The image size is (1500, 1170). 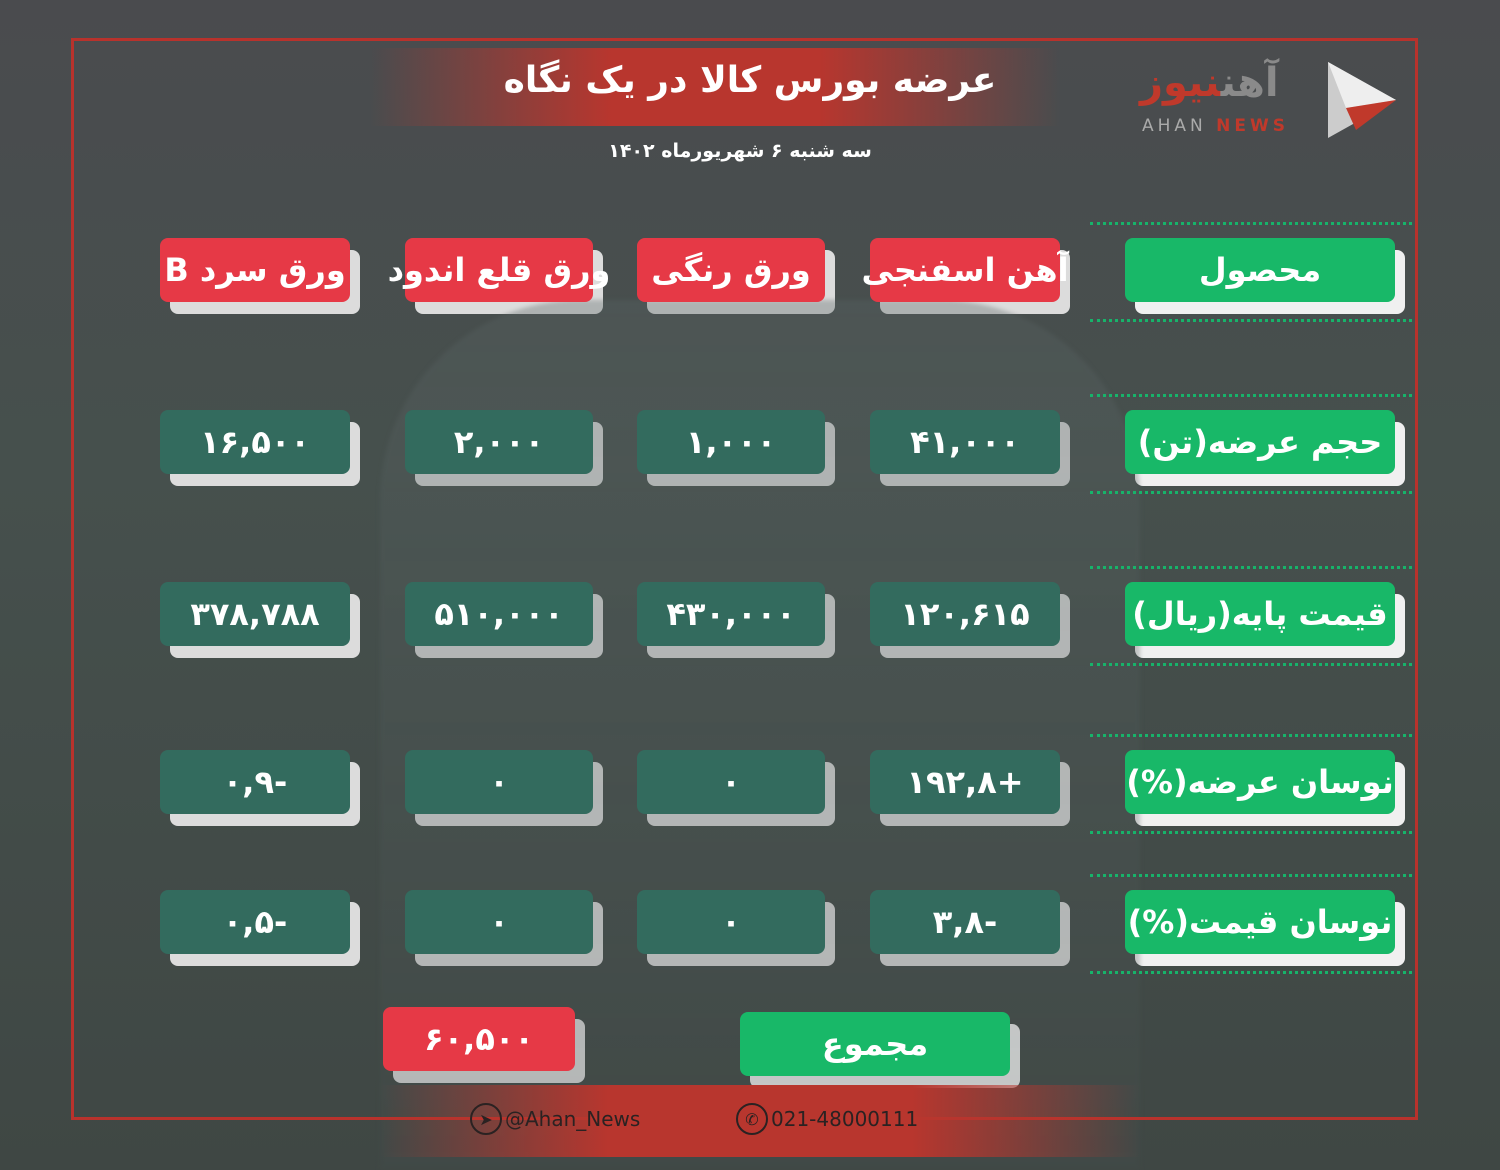 What do you see at coordinates (827, 1119) in the screenshot?
I see `phone-link: ✆ 021-48000111` at bounding box center [827, 1119].